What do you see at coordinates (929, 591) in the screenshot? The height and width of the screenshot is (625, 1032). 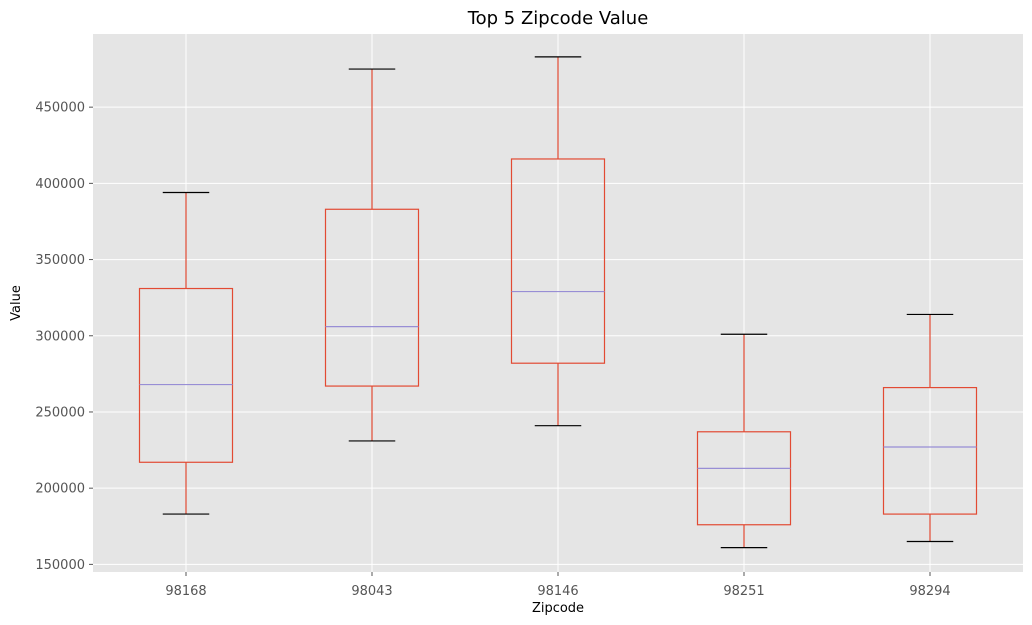 I see `x-tick-label: 98294` at bounding box center [929, 591].